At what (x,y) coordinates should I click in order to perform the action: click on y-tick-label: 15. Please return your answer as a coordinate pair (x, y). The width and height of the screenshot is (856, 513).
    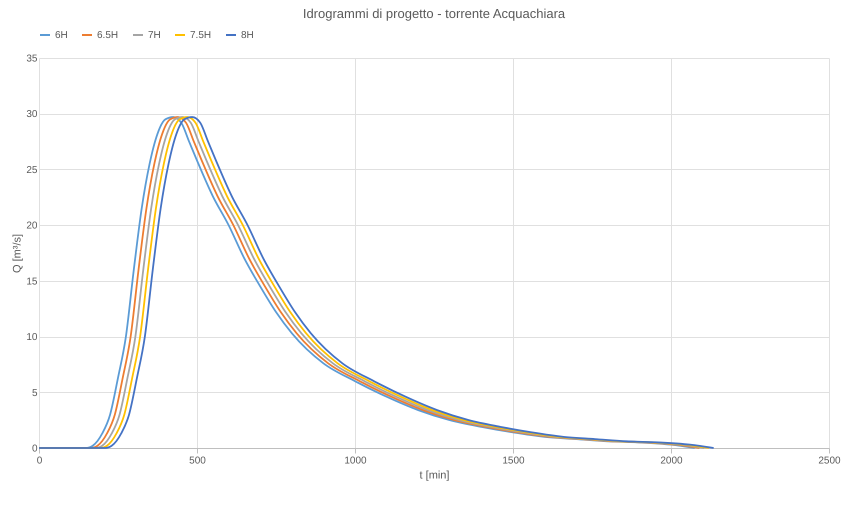
    Looking at the image, I should click on (32, 282).